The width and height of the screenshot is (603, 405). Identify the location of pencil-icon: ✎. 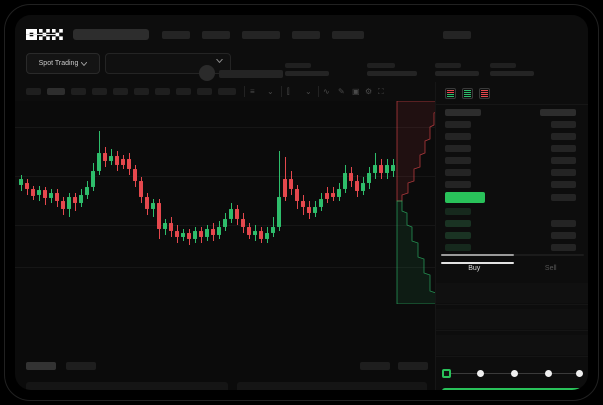
(341, 91).